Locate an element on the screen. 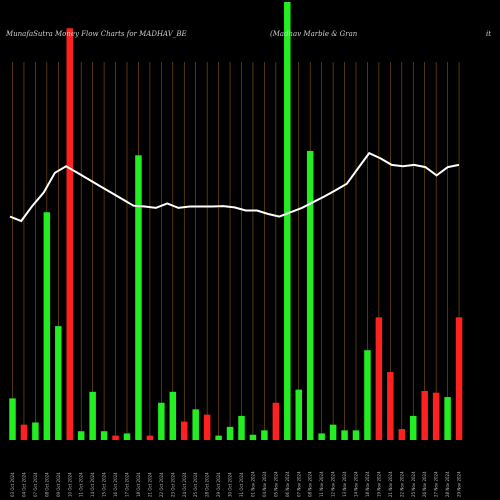 This screenshot has height=500, width=500. x-tick-label: 03 Oct 2024 is located at coordinates (12, 484).